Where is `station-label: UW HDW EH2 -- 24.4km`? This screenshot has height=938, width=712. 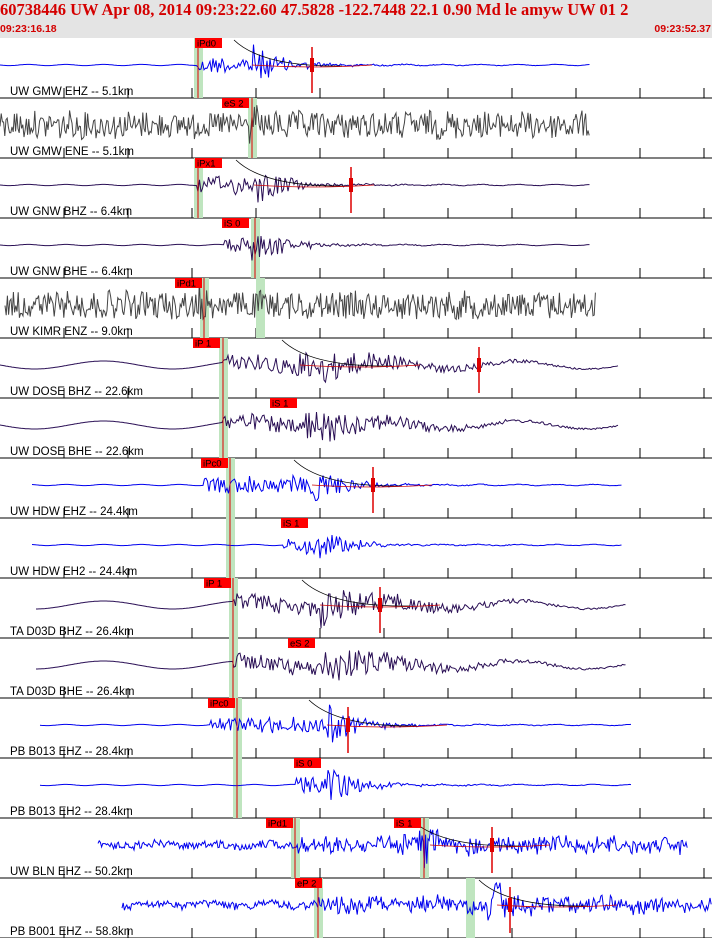
station-label: UW HDW EH2 -- 24.4km is located at coordinates (73, 572).